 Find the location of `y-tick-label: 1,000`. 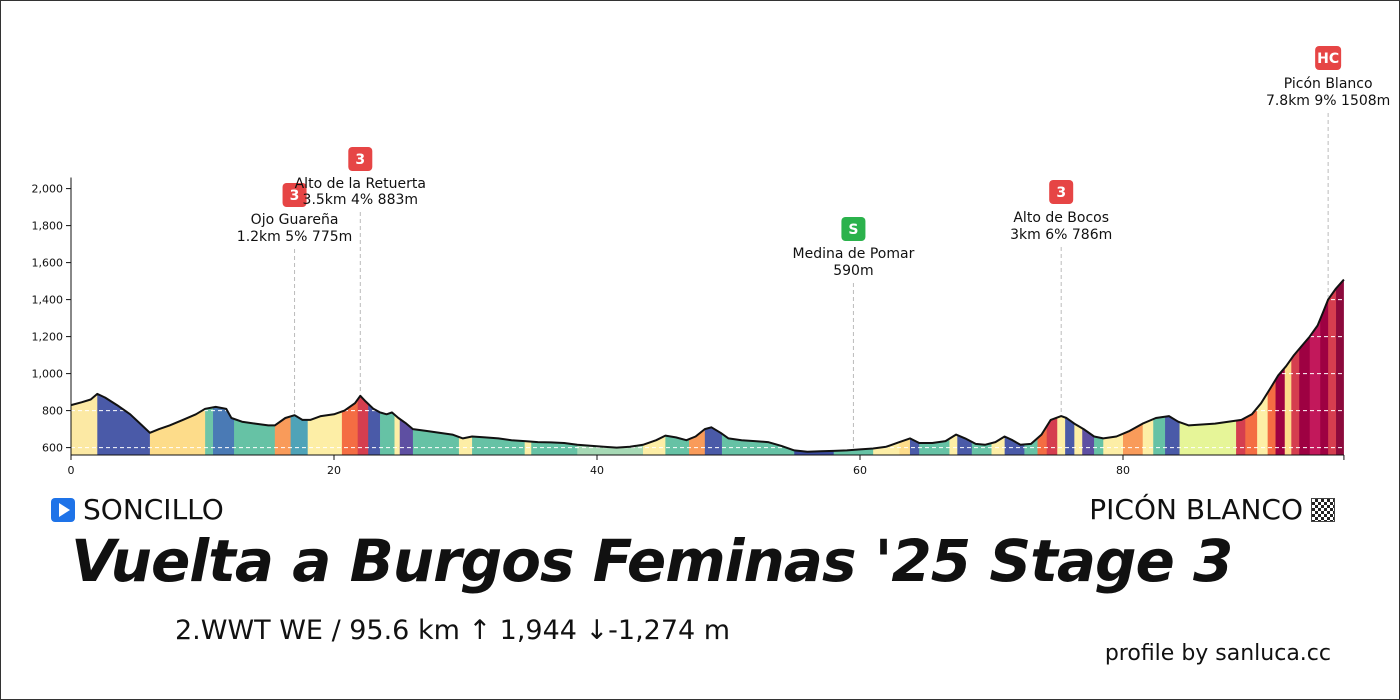

y-tick-label: 1,000 is located at coordinates (48, 374).